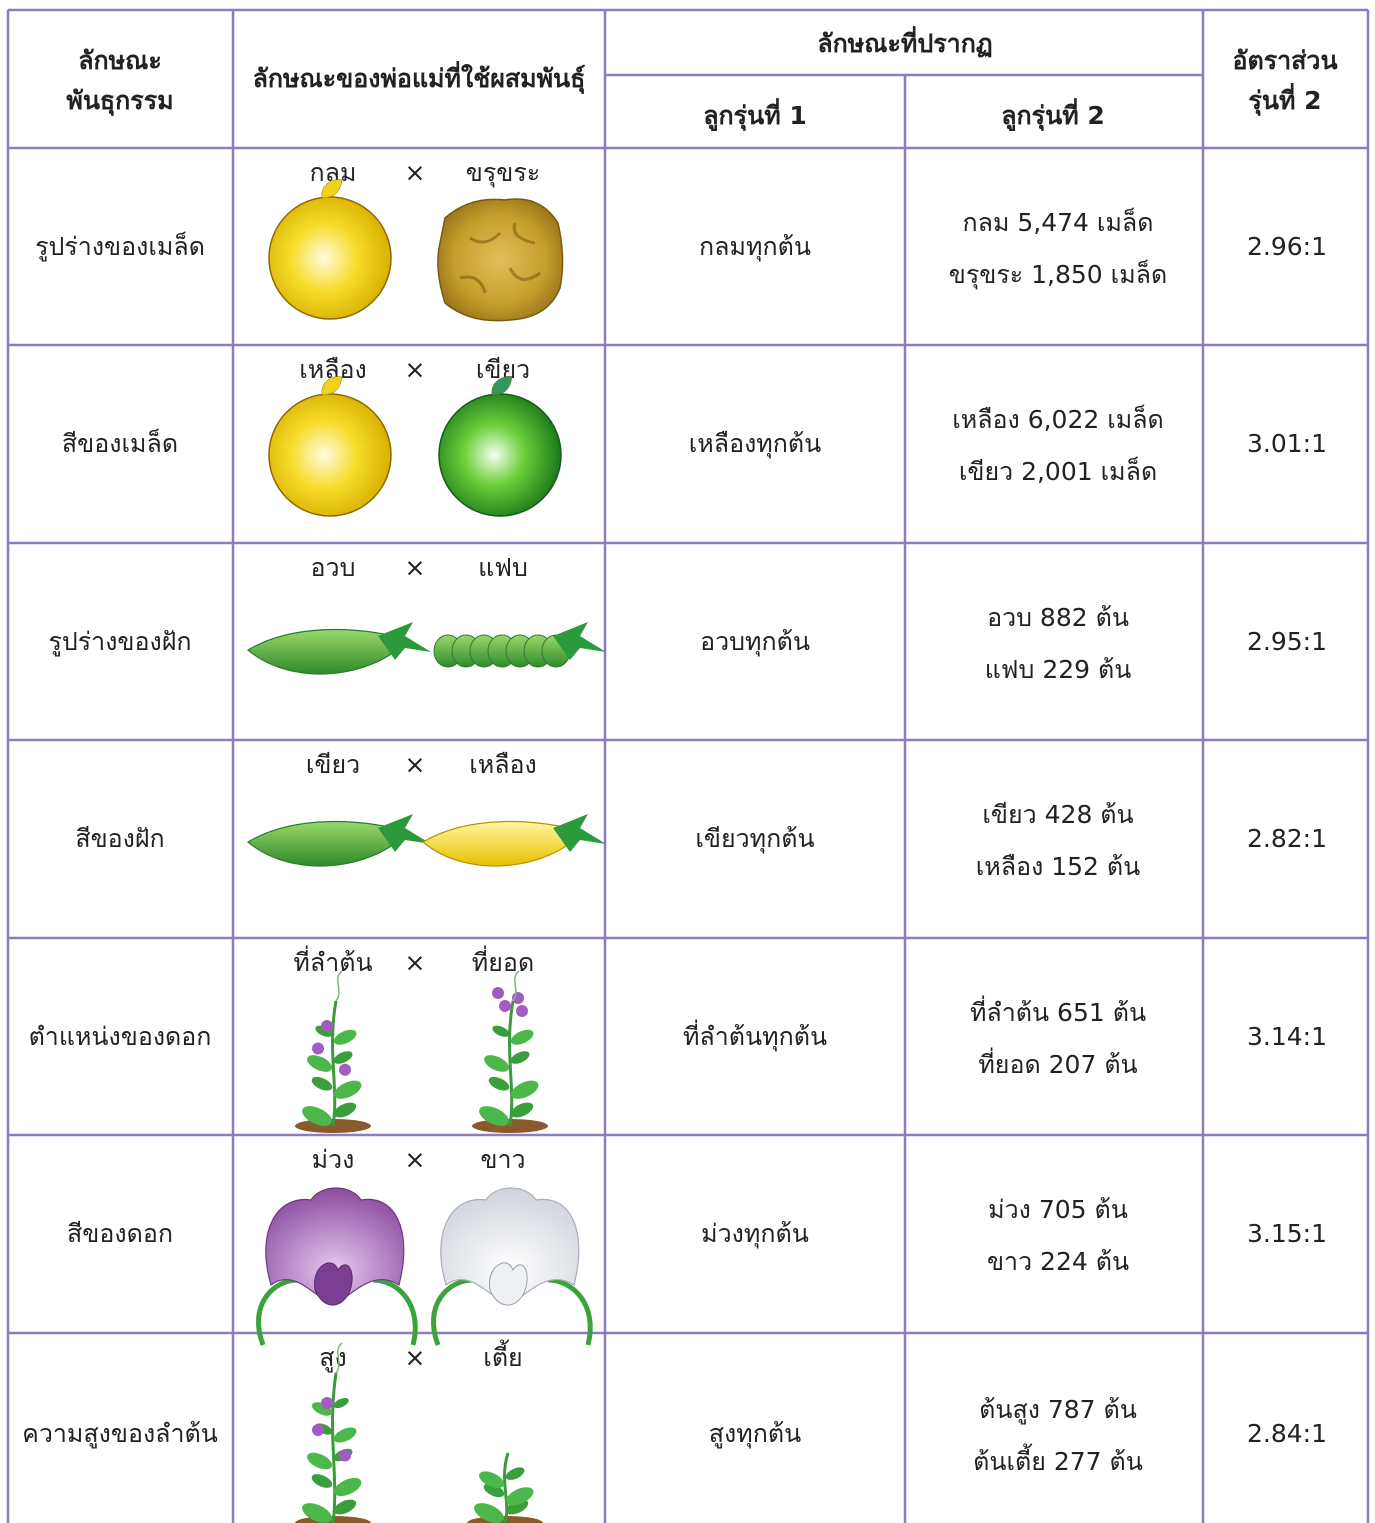  Describe the element at coordinates (333, 764) in the screenshot. I see `parent-label: เขียว` at that location.